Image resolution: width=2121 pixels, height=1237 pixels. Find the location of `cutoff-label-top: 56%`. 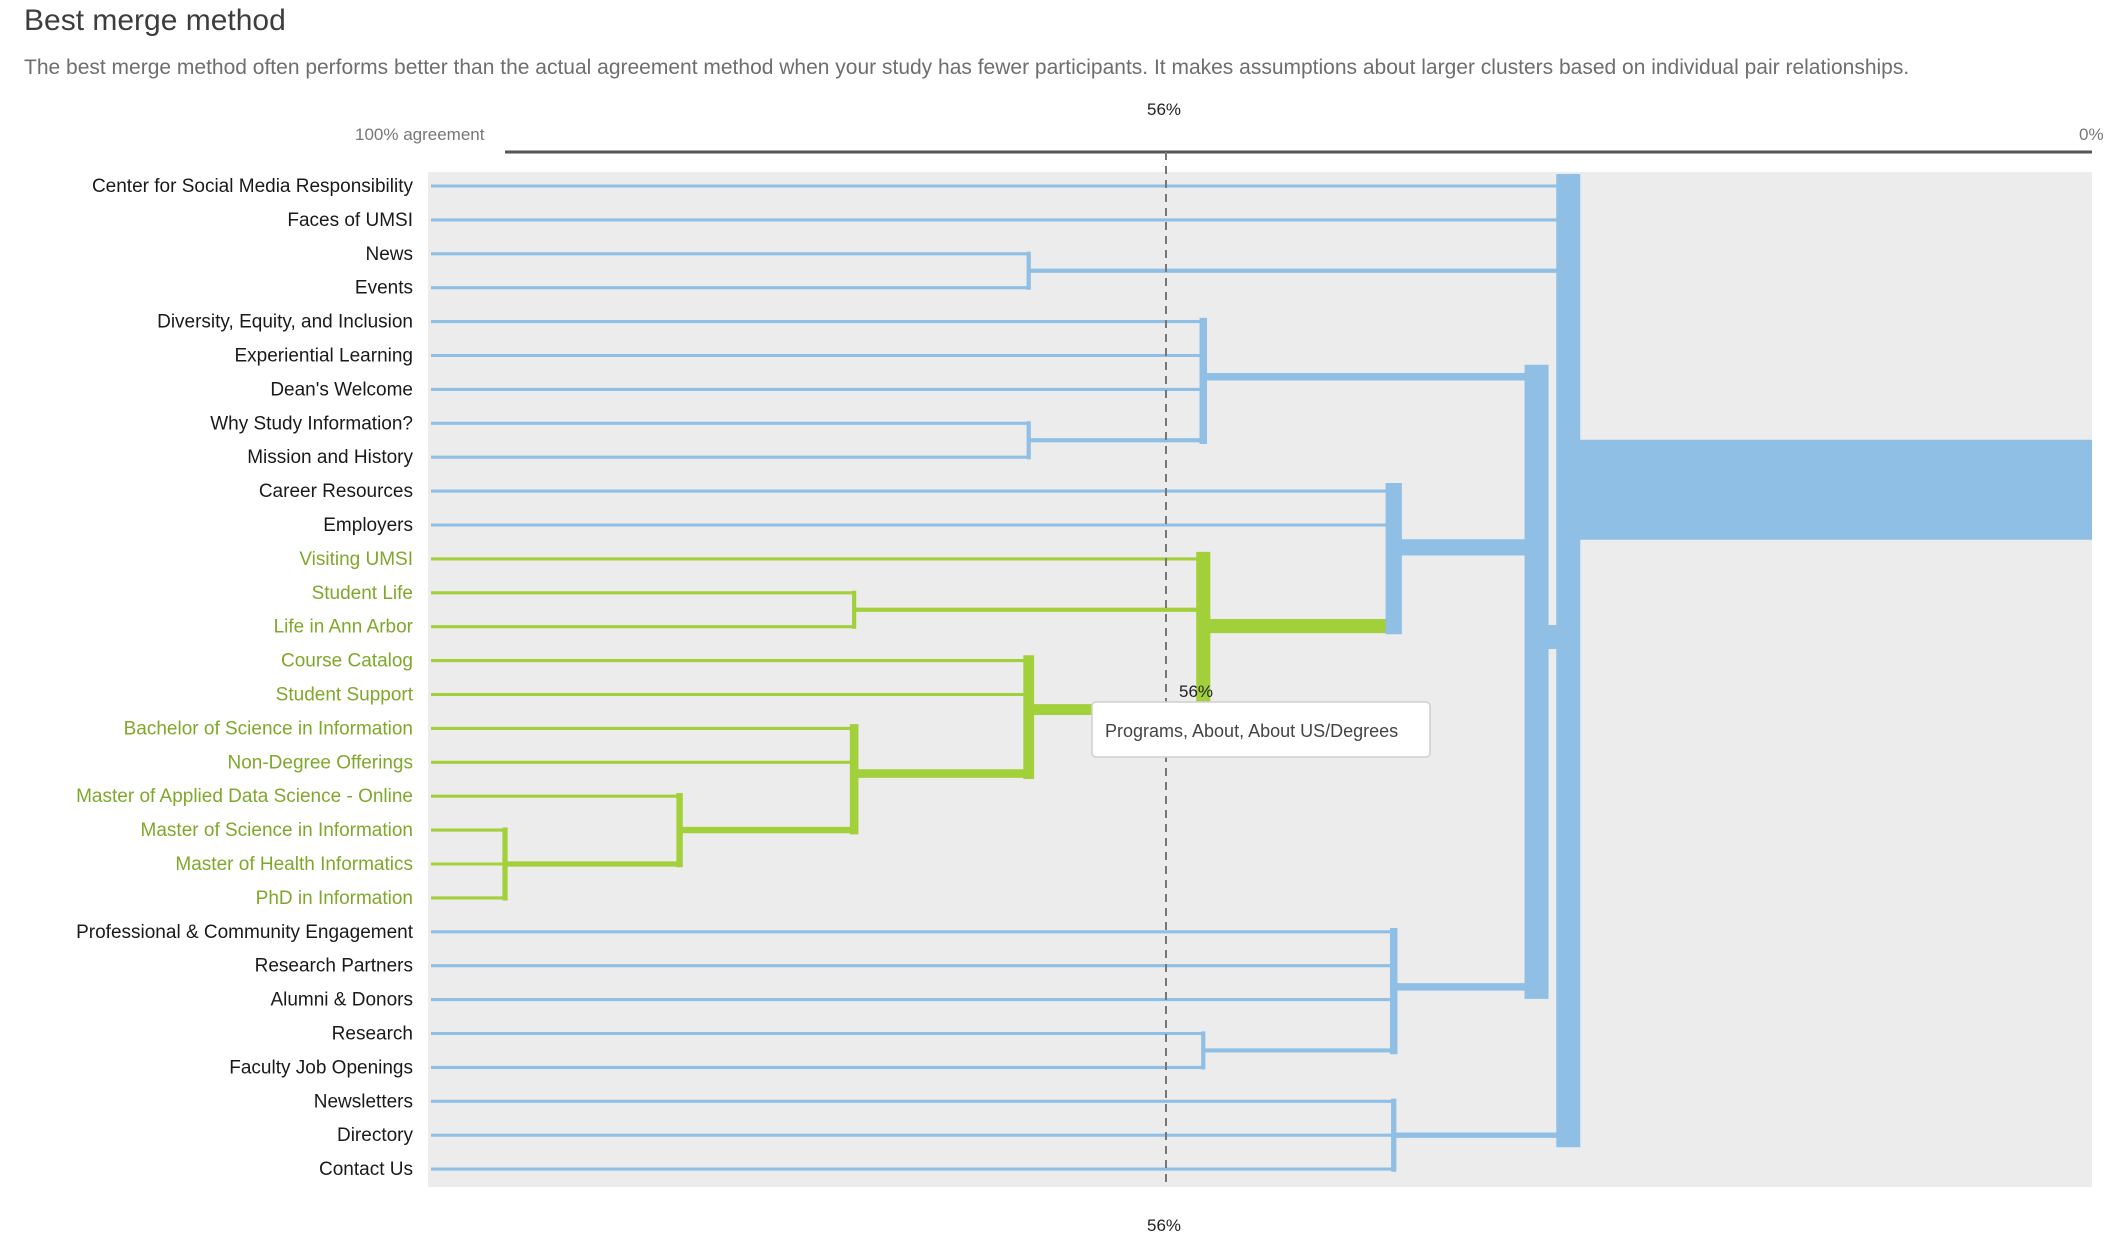

cutoff-label-top: 56% is located at coordinates (1164, 109).